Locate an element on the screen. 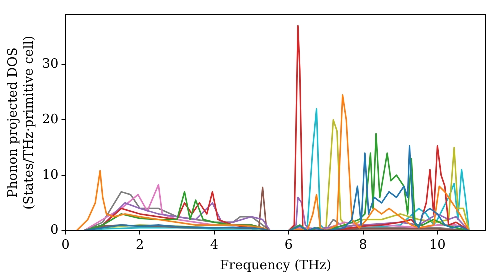 Image resolution: width=500 pixels, height=280 pixels. y-tick-label: 30 is located at coordinates (50, 64).